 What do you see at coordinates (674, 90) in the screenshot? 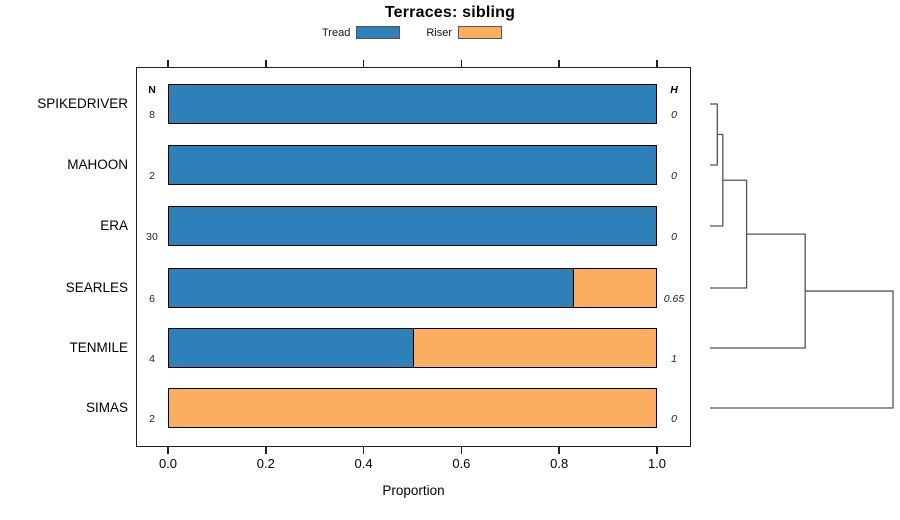
I see `h-column-header: H` at bounding box center [674, 90].